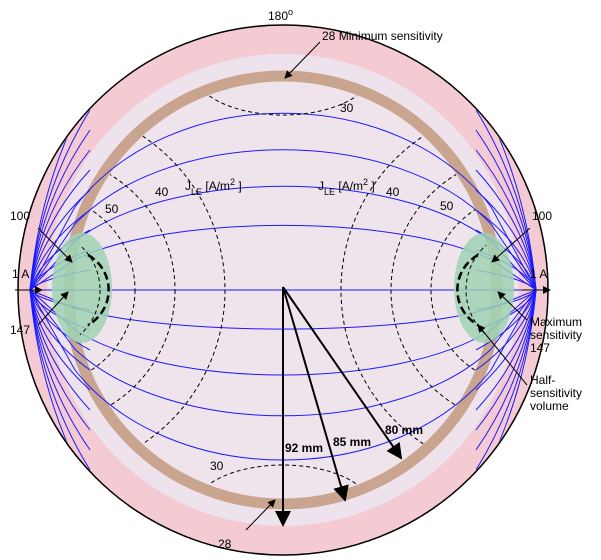 The width and height of the screenshot is (601, 560). What do you see at coordinates (20, 274) in the screenshot?
I see `left-current: 1 A` at bounding box center [20, 274].